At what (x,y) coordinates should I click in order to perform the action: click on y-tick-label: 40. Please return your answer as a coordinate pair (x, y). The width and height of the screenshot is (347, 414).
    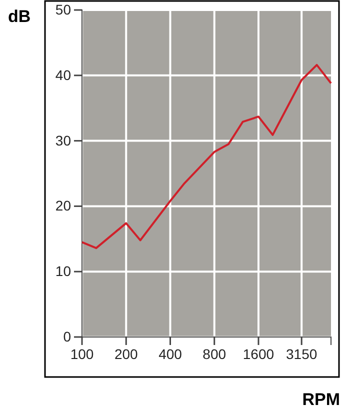
    Looking at the image, I should click on (63, 74).